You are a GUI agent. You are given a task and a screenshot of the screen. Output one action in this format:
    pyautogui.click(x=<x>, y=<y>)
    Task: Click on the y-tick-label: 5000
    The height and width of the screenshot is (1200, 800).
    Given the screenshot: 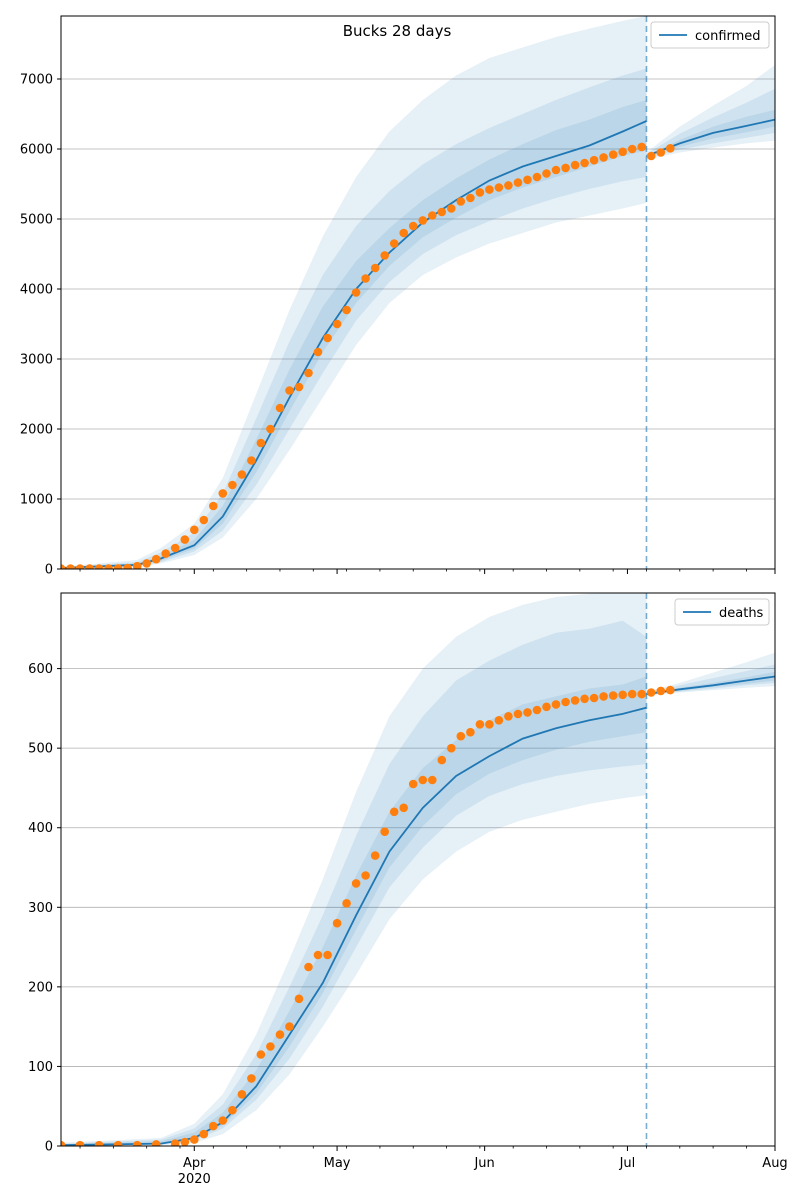 What is the action you would take?
    pyautogui.click(x=36, y=220)
    